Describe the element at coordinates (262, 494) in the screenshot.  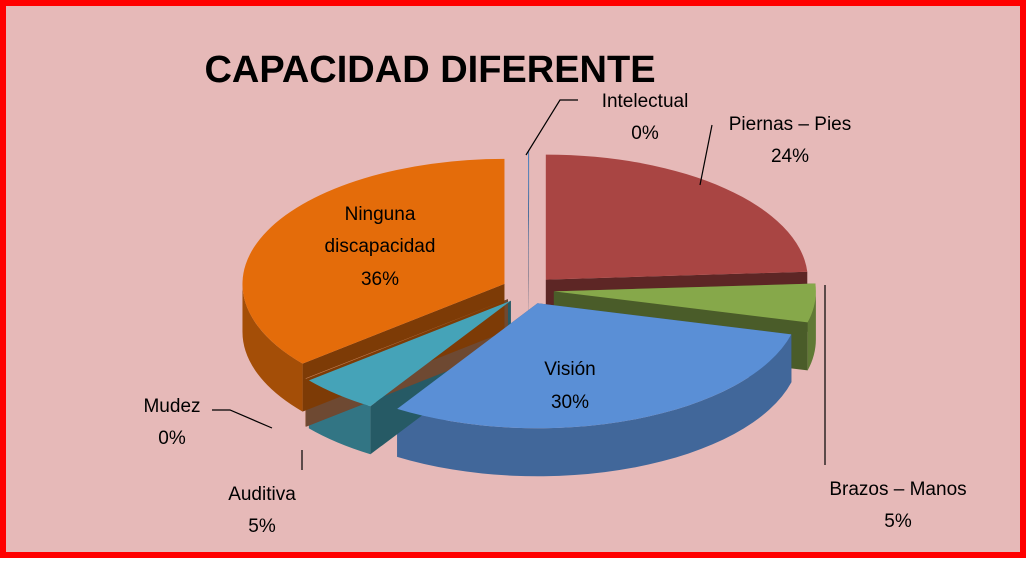
I see `data-label-name: Auditiva` at that location.